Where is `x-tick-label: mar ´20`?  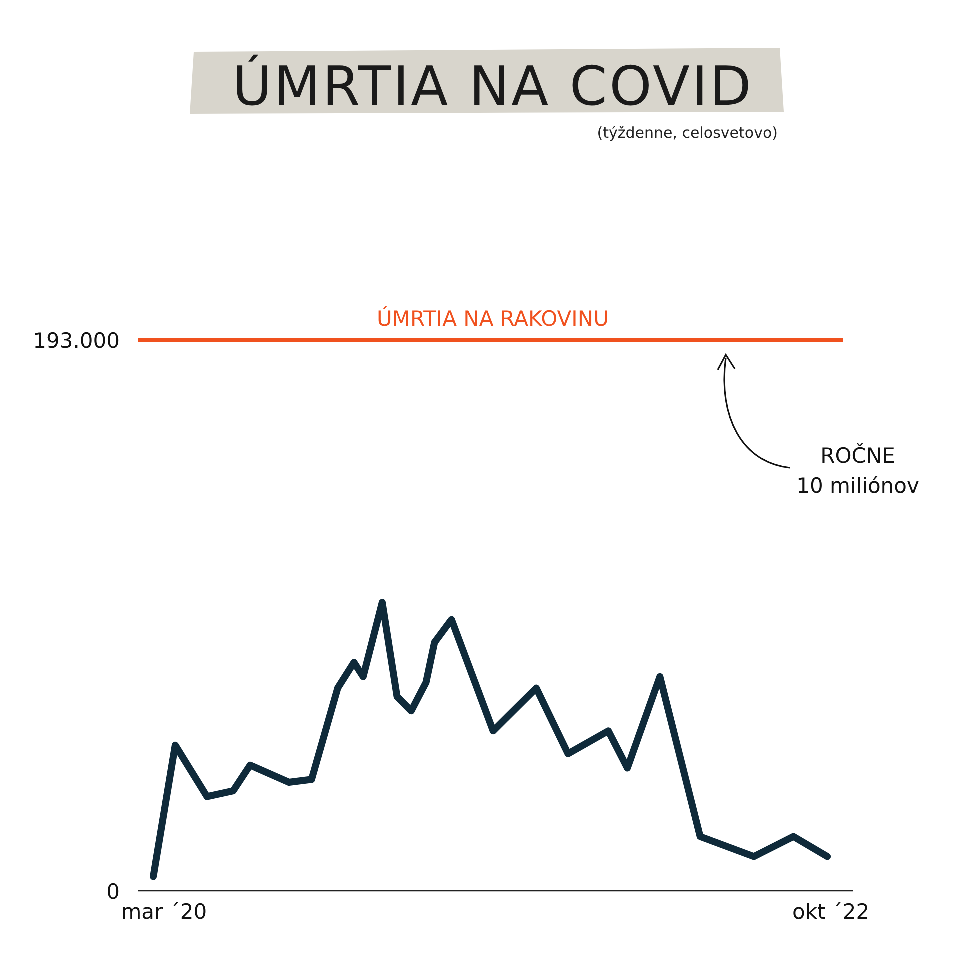 x-tick-label: mar ´20 is located at coordinates (164, 912).